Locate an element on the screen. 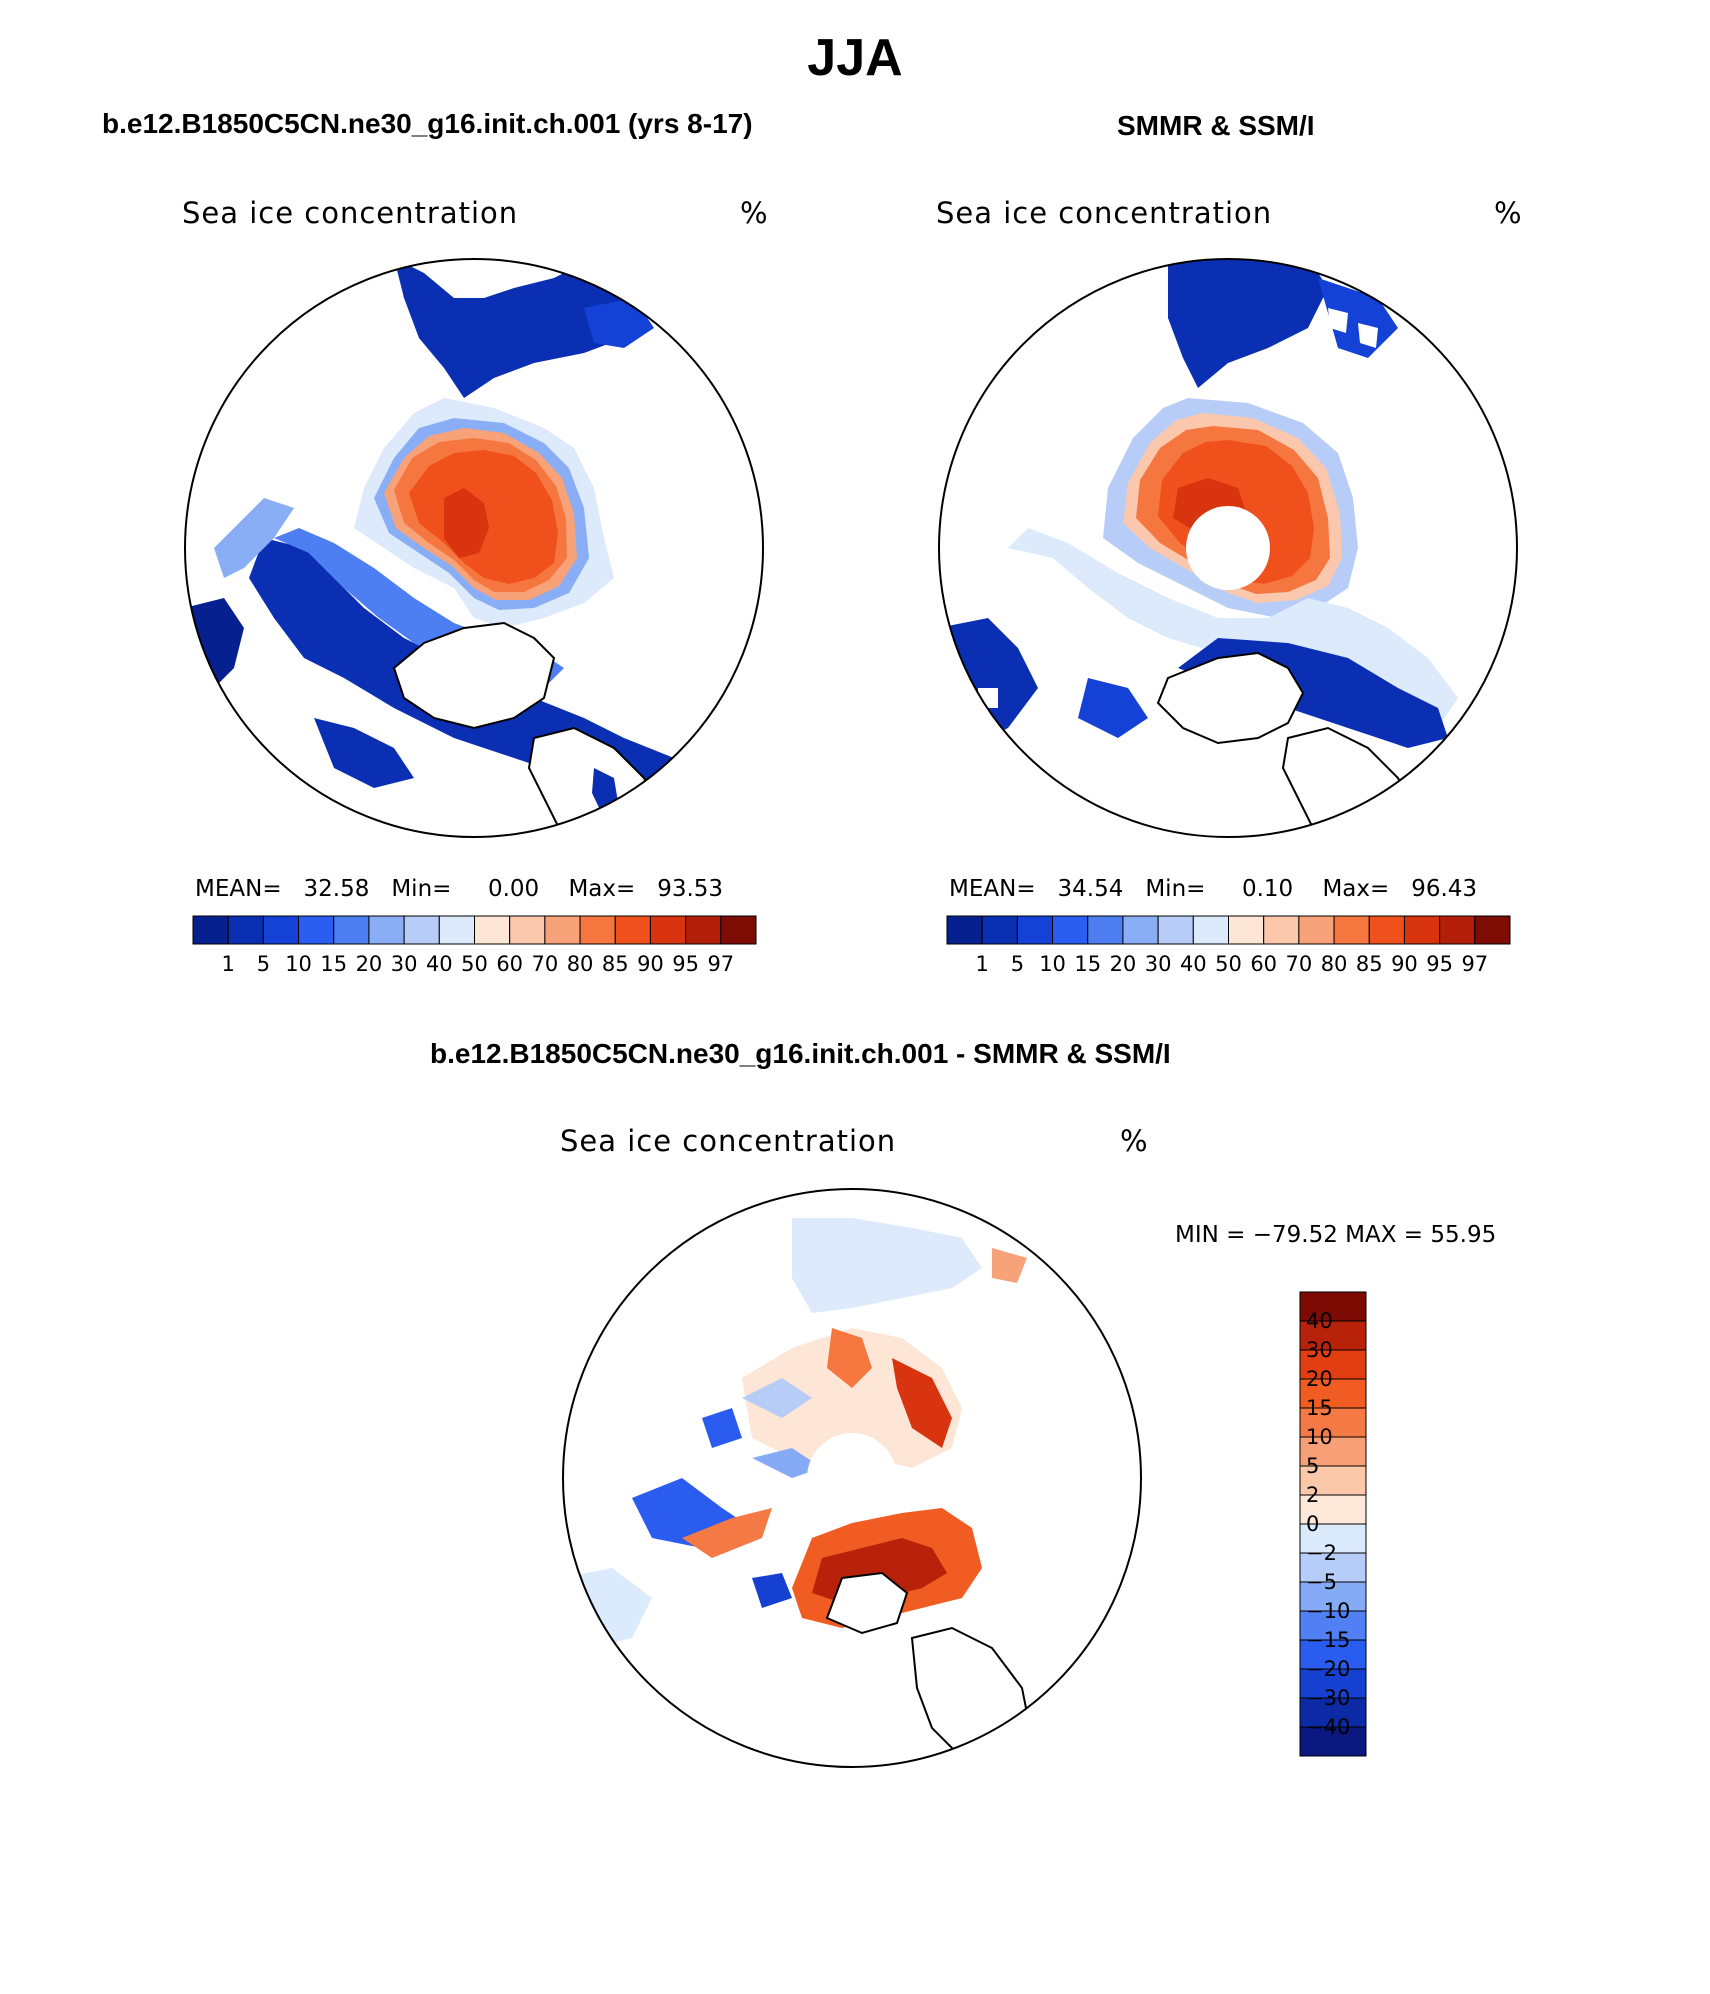  obs-colorbar-tick-label: 5 is located at coordinates (1017, 964).